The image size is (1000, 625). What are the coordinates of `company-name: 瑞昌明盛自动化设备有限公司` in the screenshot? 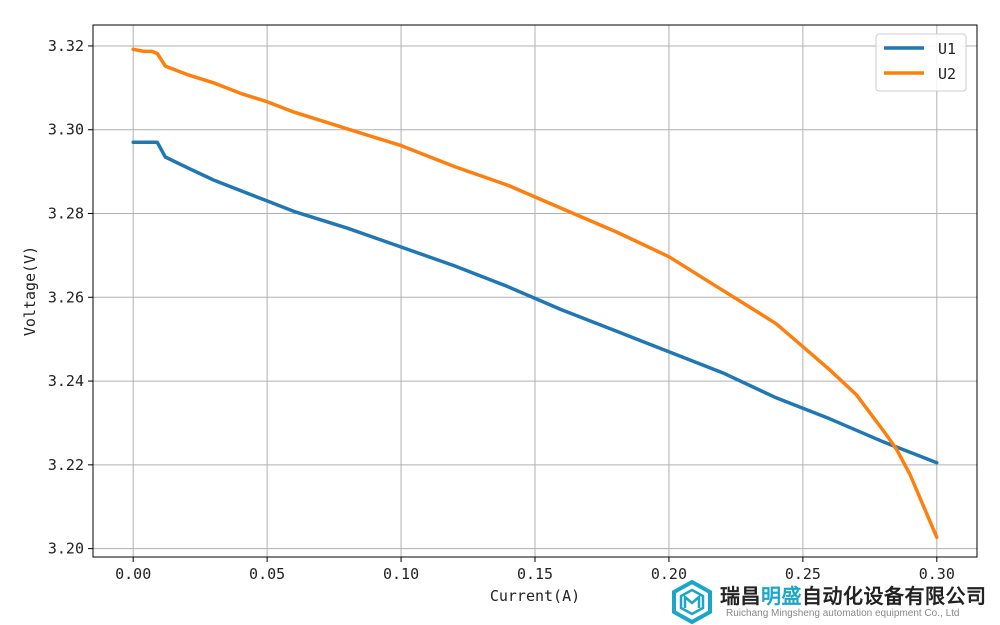 It's located at (853, 594).